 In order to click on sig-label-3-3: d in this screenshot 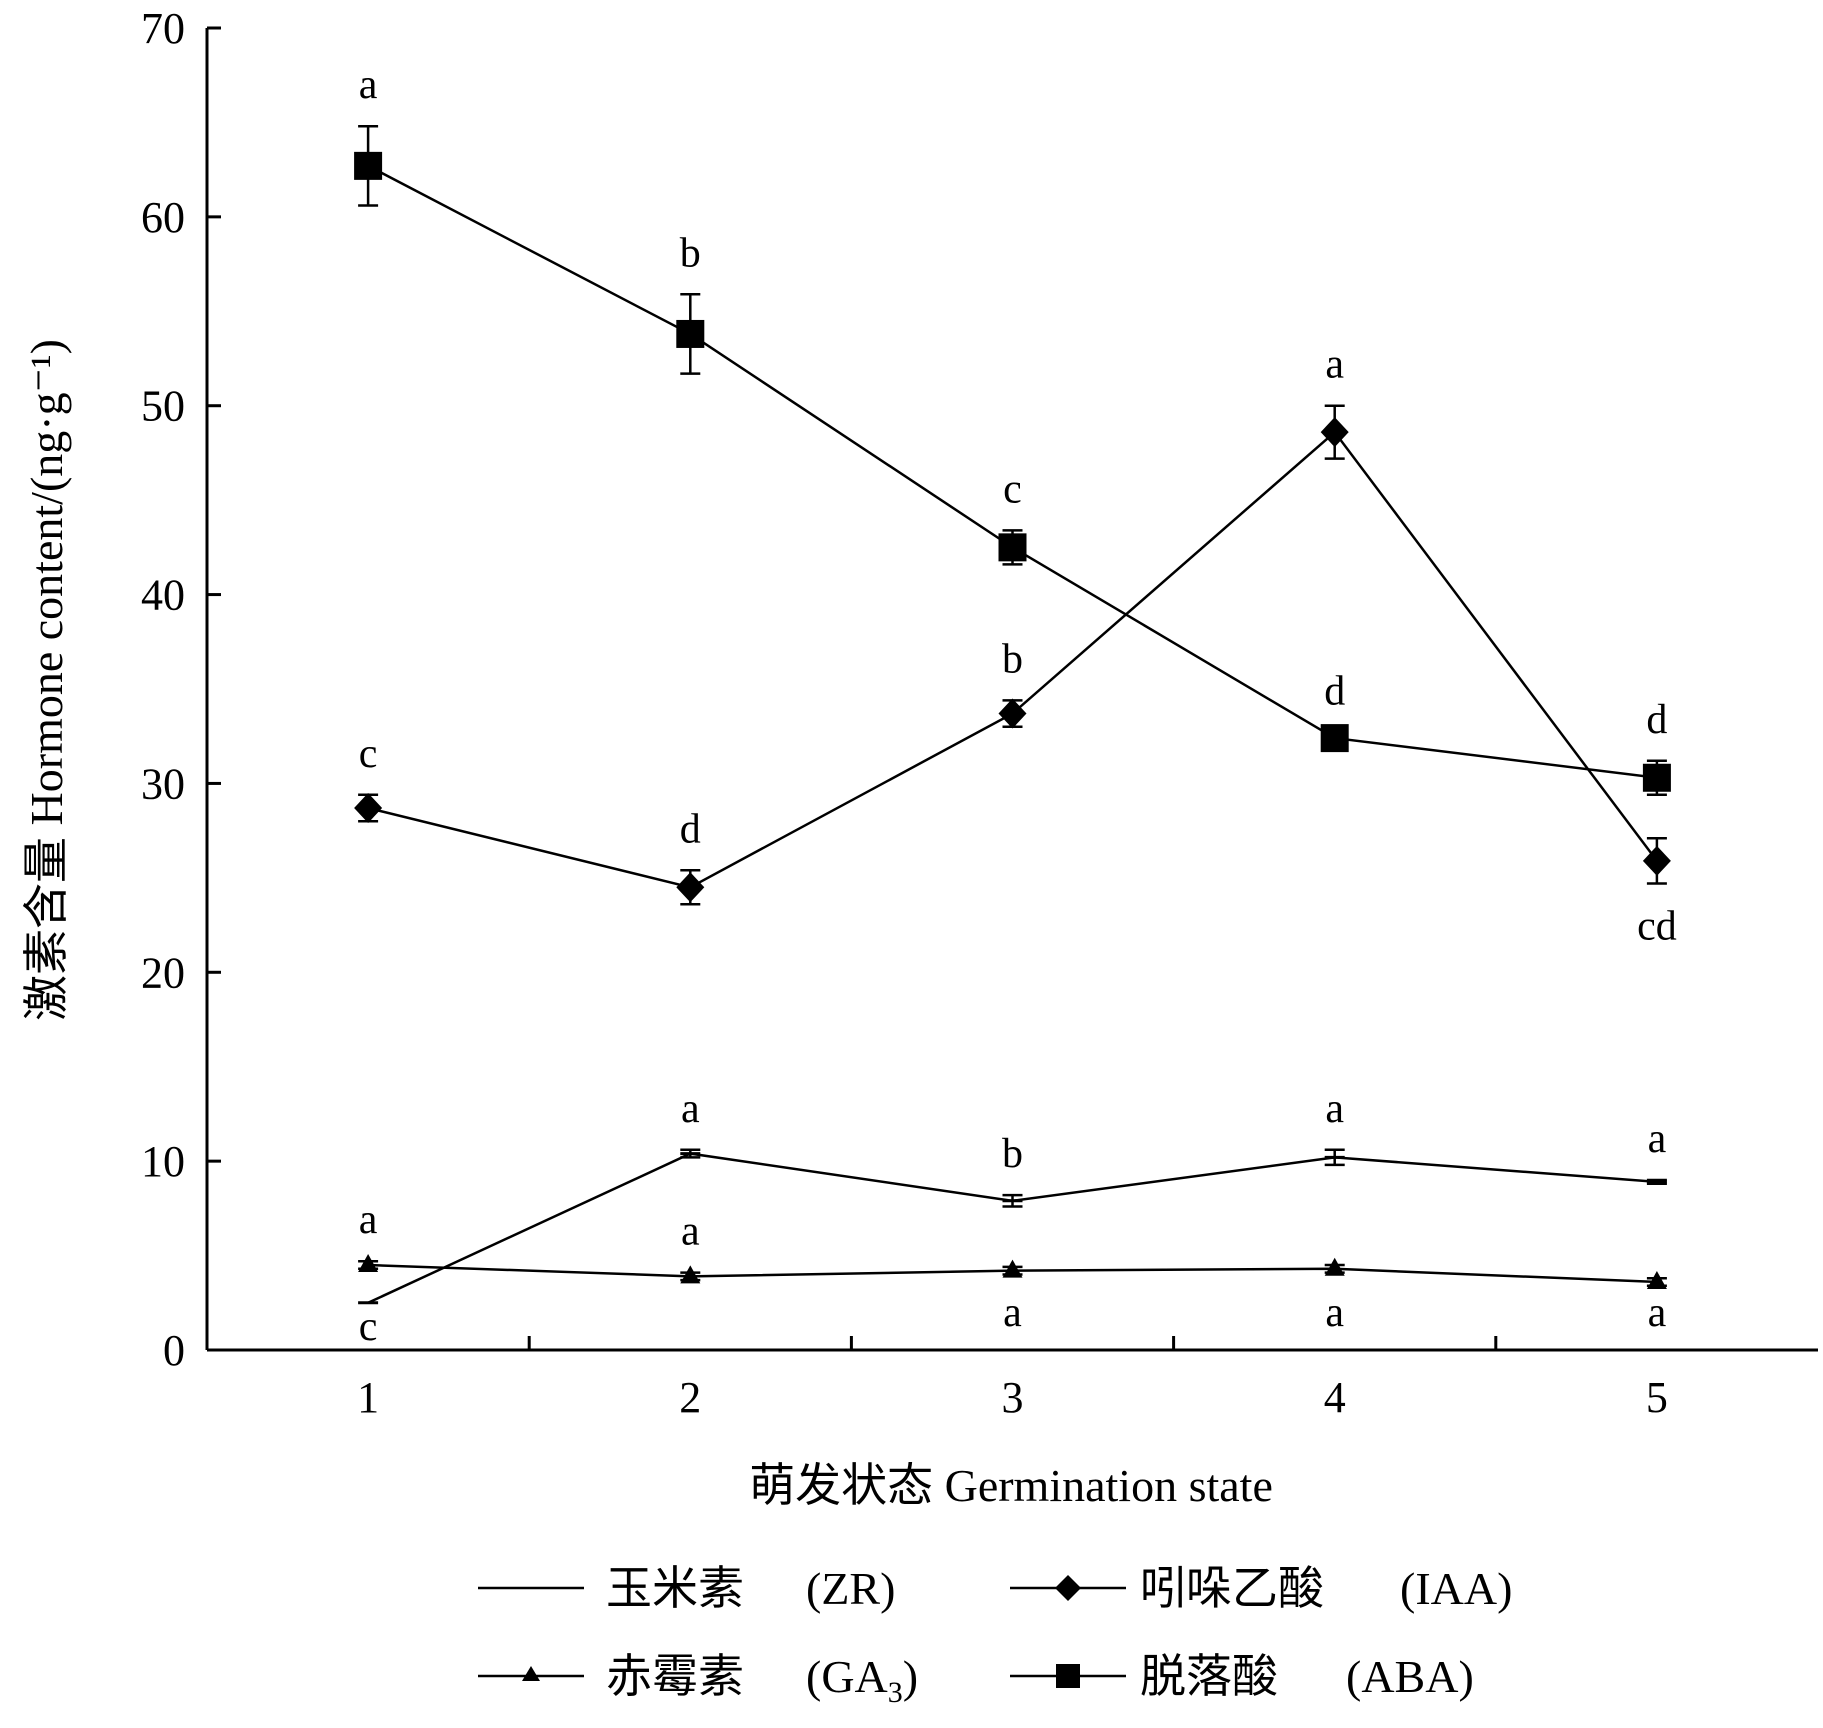, I will do `click(1334, 691)`.